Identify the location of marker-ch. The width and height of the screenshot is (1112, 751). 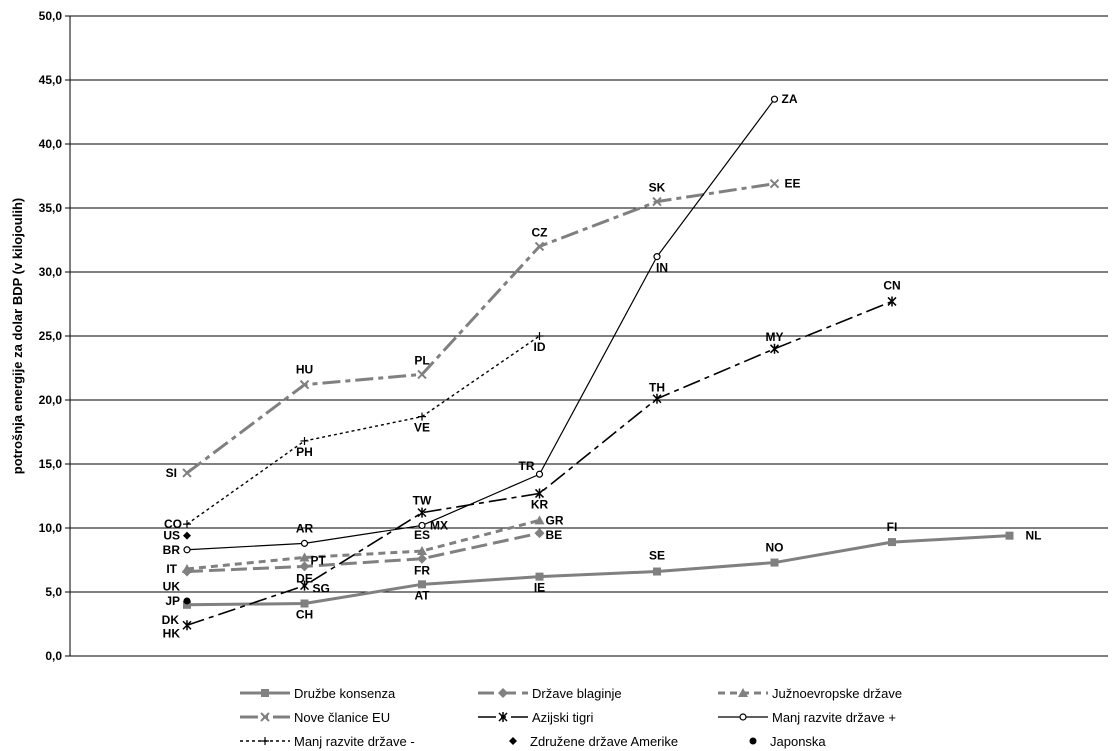
(304, 603).